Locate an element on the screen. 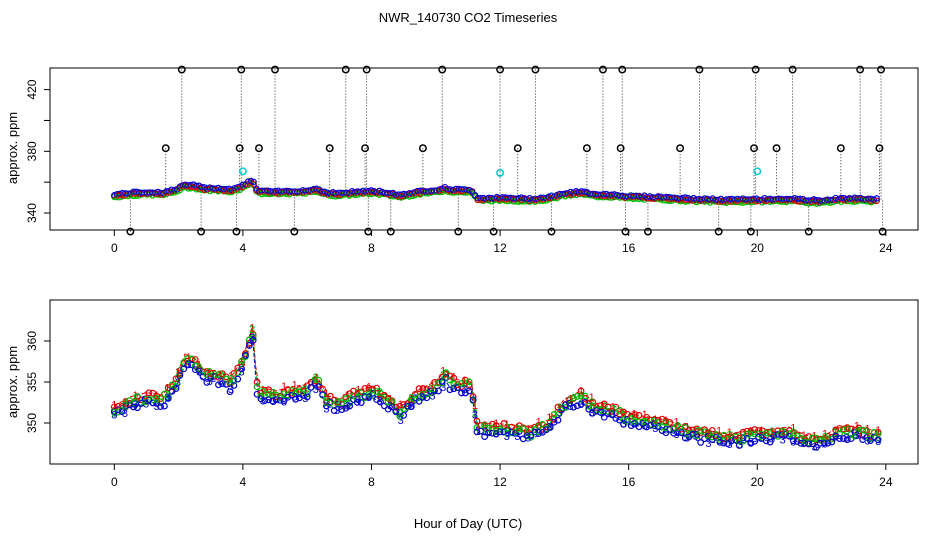 This screenshot has width=936, height=540. bottom-y-tick-label: 360 is located at coordinates (32, 341).